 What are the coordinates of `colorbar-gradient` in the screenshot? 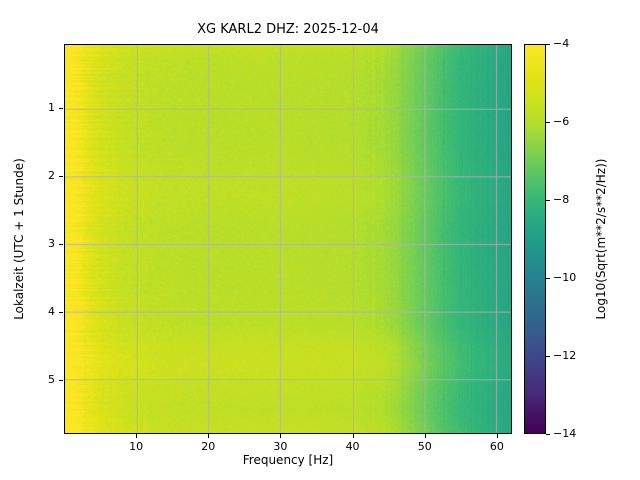 It's located at (535, 239).